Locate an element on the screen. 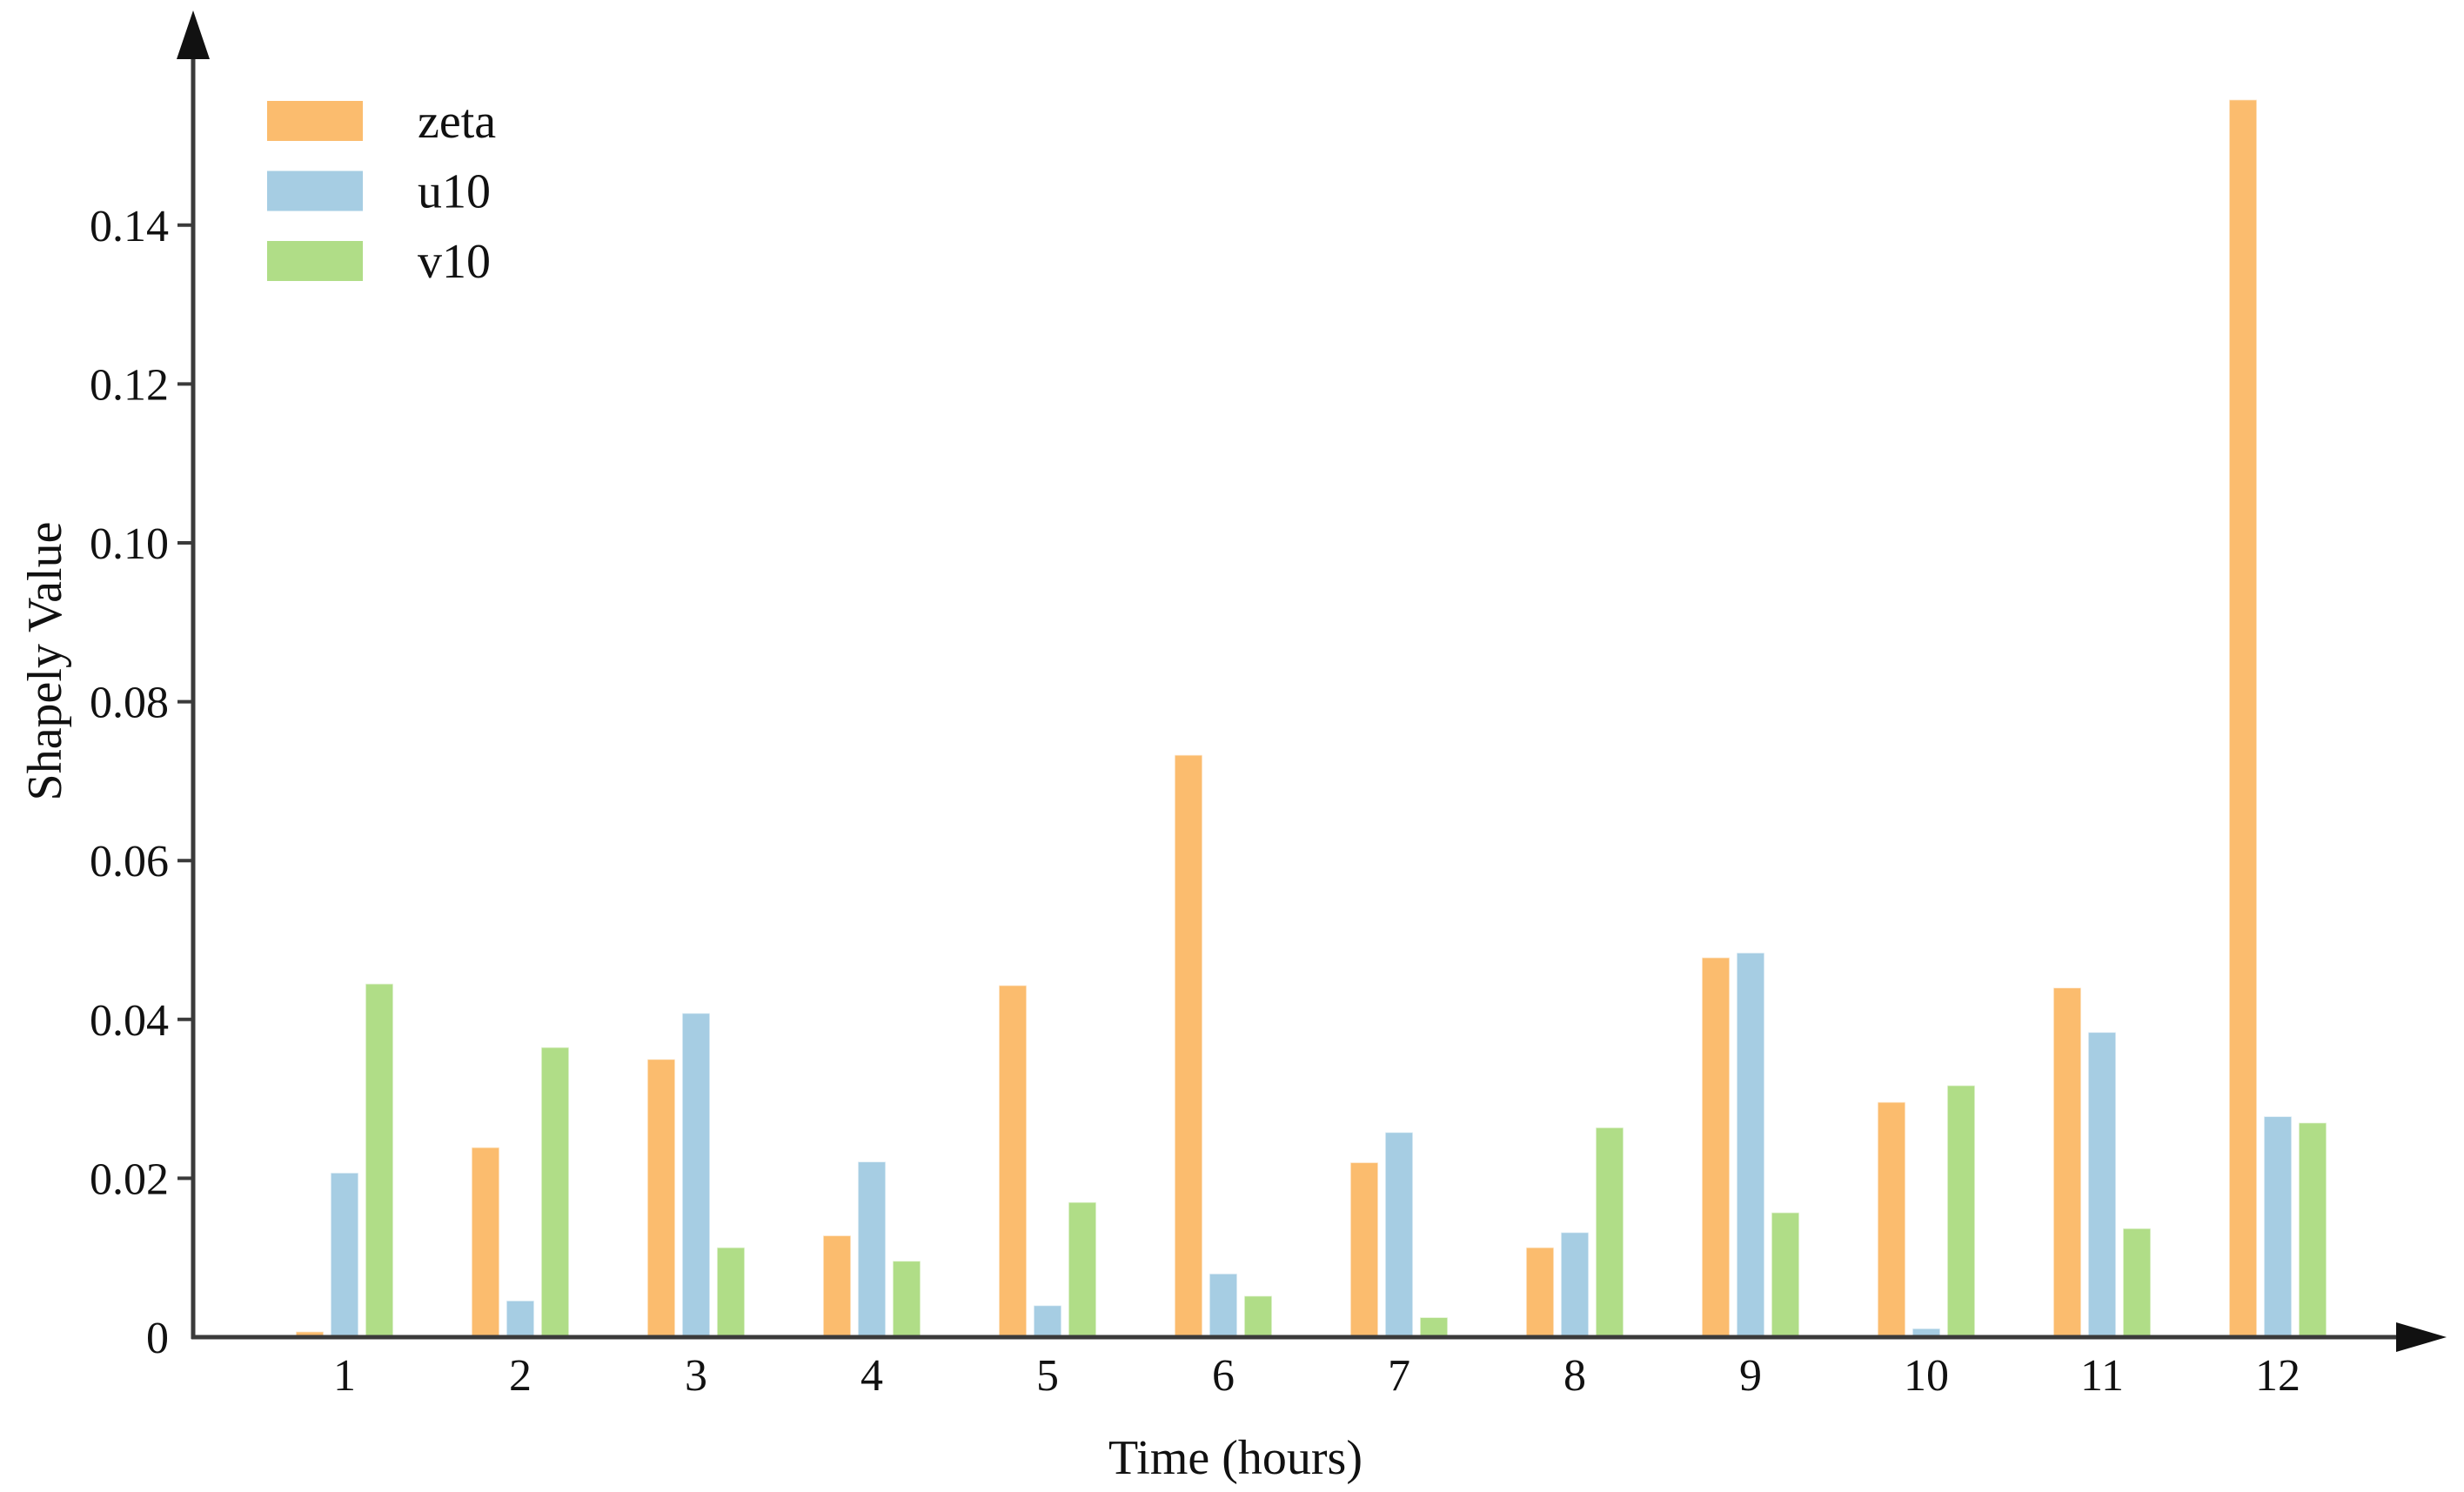 This screenshot has height=1492, width=2464. y-tick-label-0.06: 0.06 is located at coordinates (129, 862).